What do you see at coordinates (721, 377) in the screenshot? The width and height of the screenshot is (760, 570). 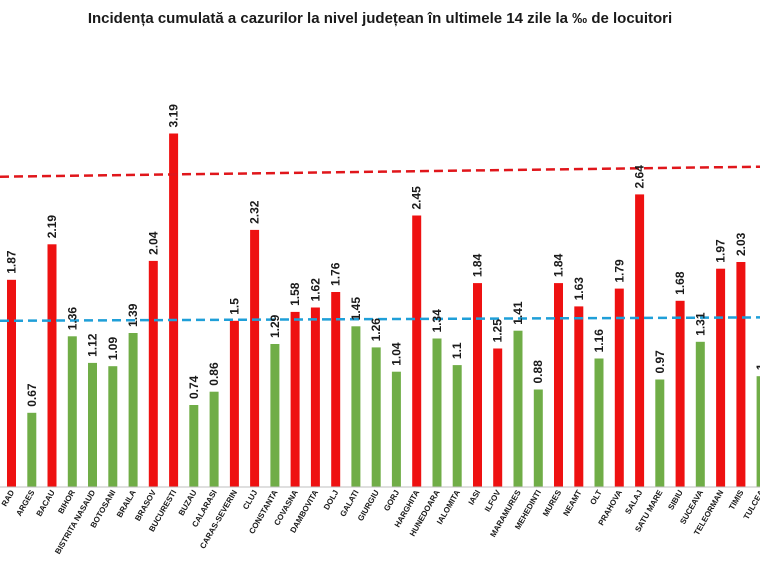 I see `bar-teleorman` at bounding box center [721, 377].